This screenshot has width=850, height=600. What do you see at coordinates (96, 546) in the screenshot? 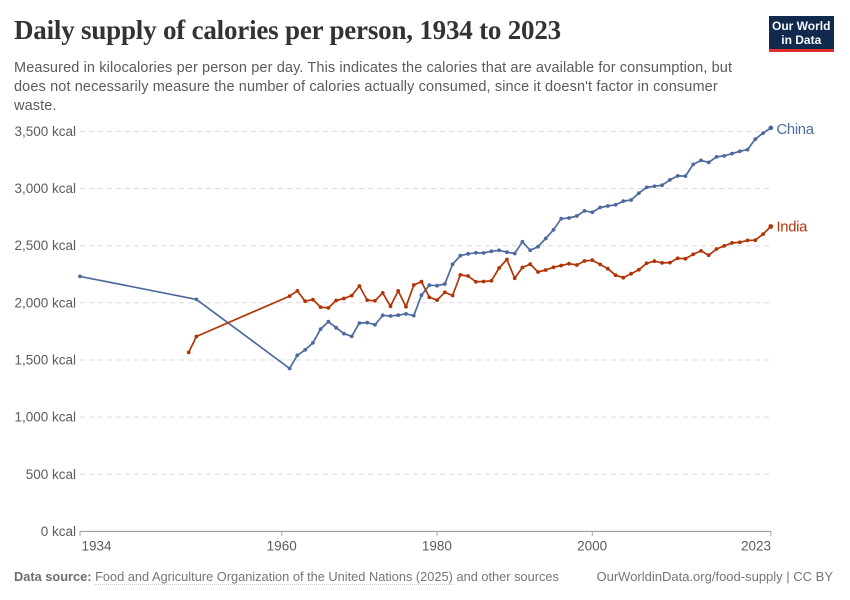
I see `svg-text: 1934` at bounding box center [96, 546].